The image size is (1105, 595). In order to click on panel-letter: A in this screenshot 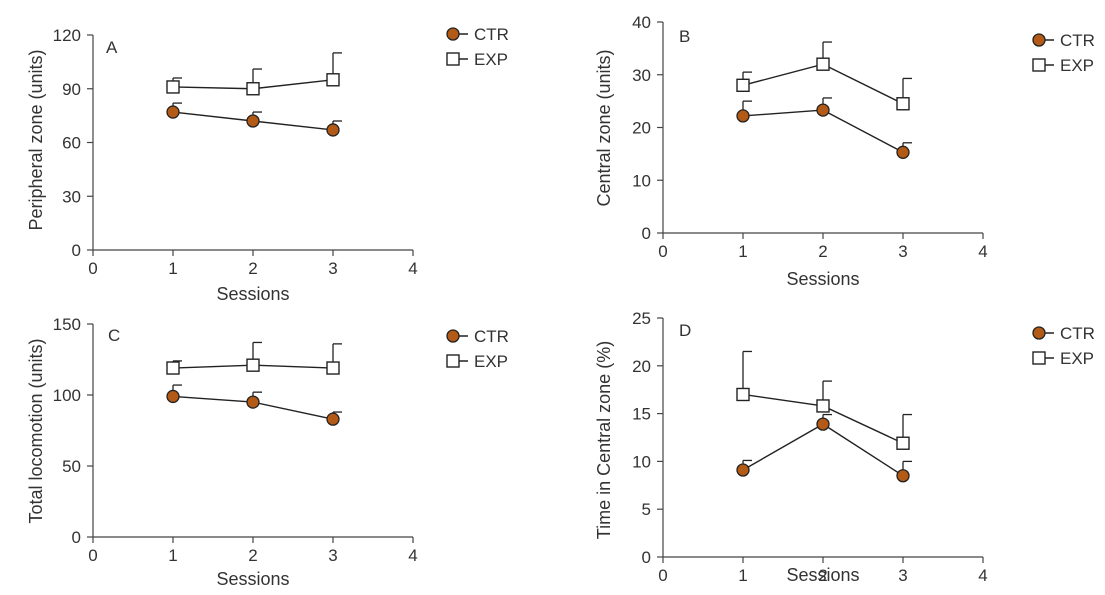, I will do `click(112, 47)`.